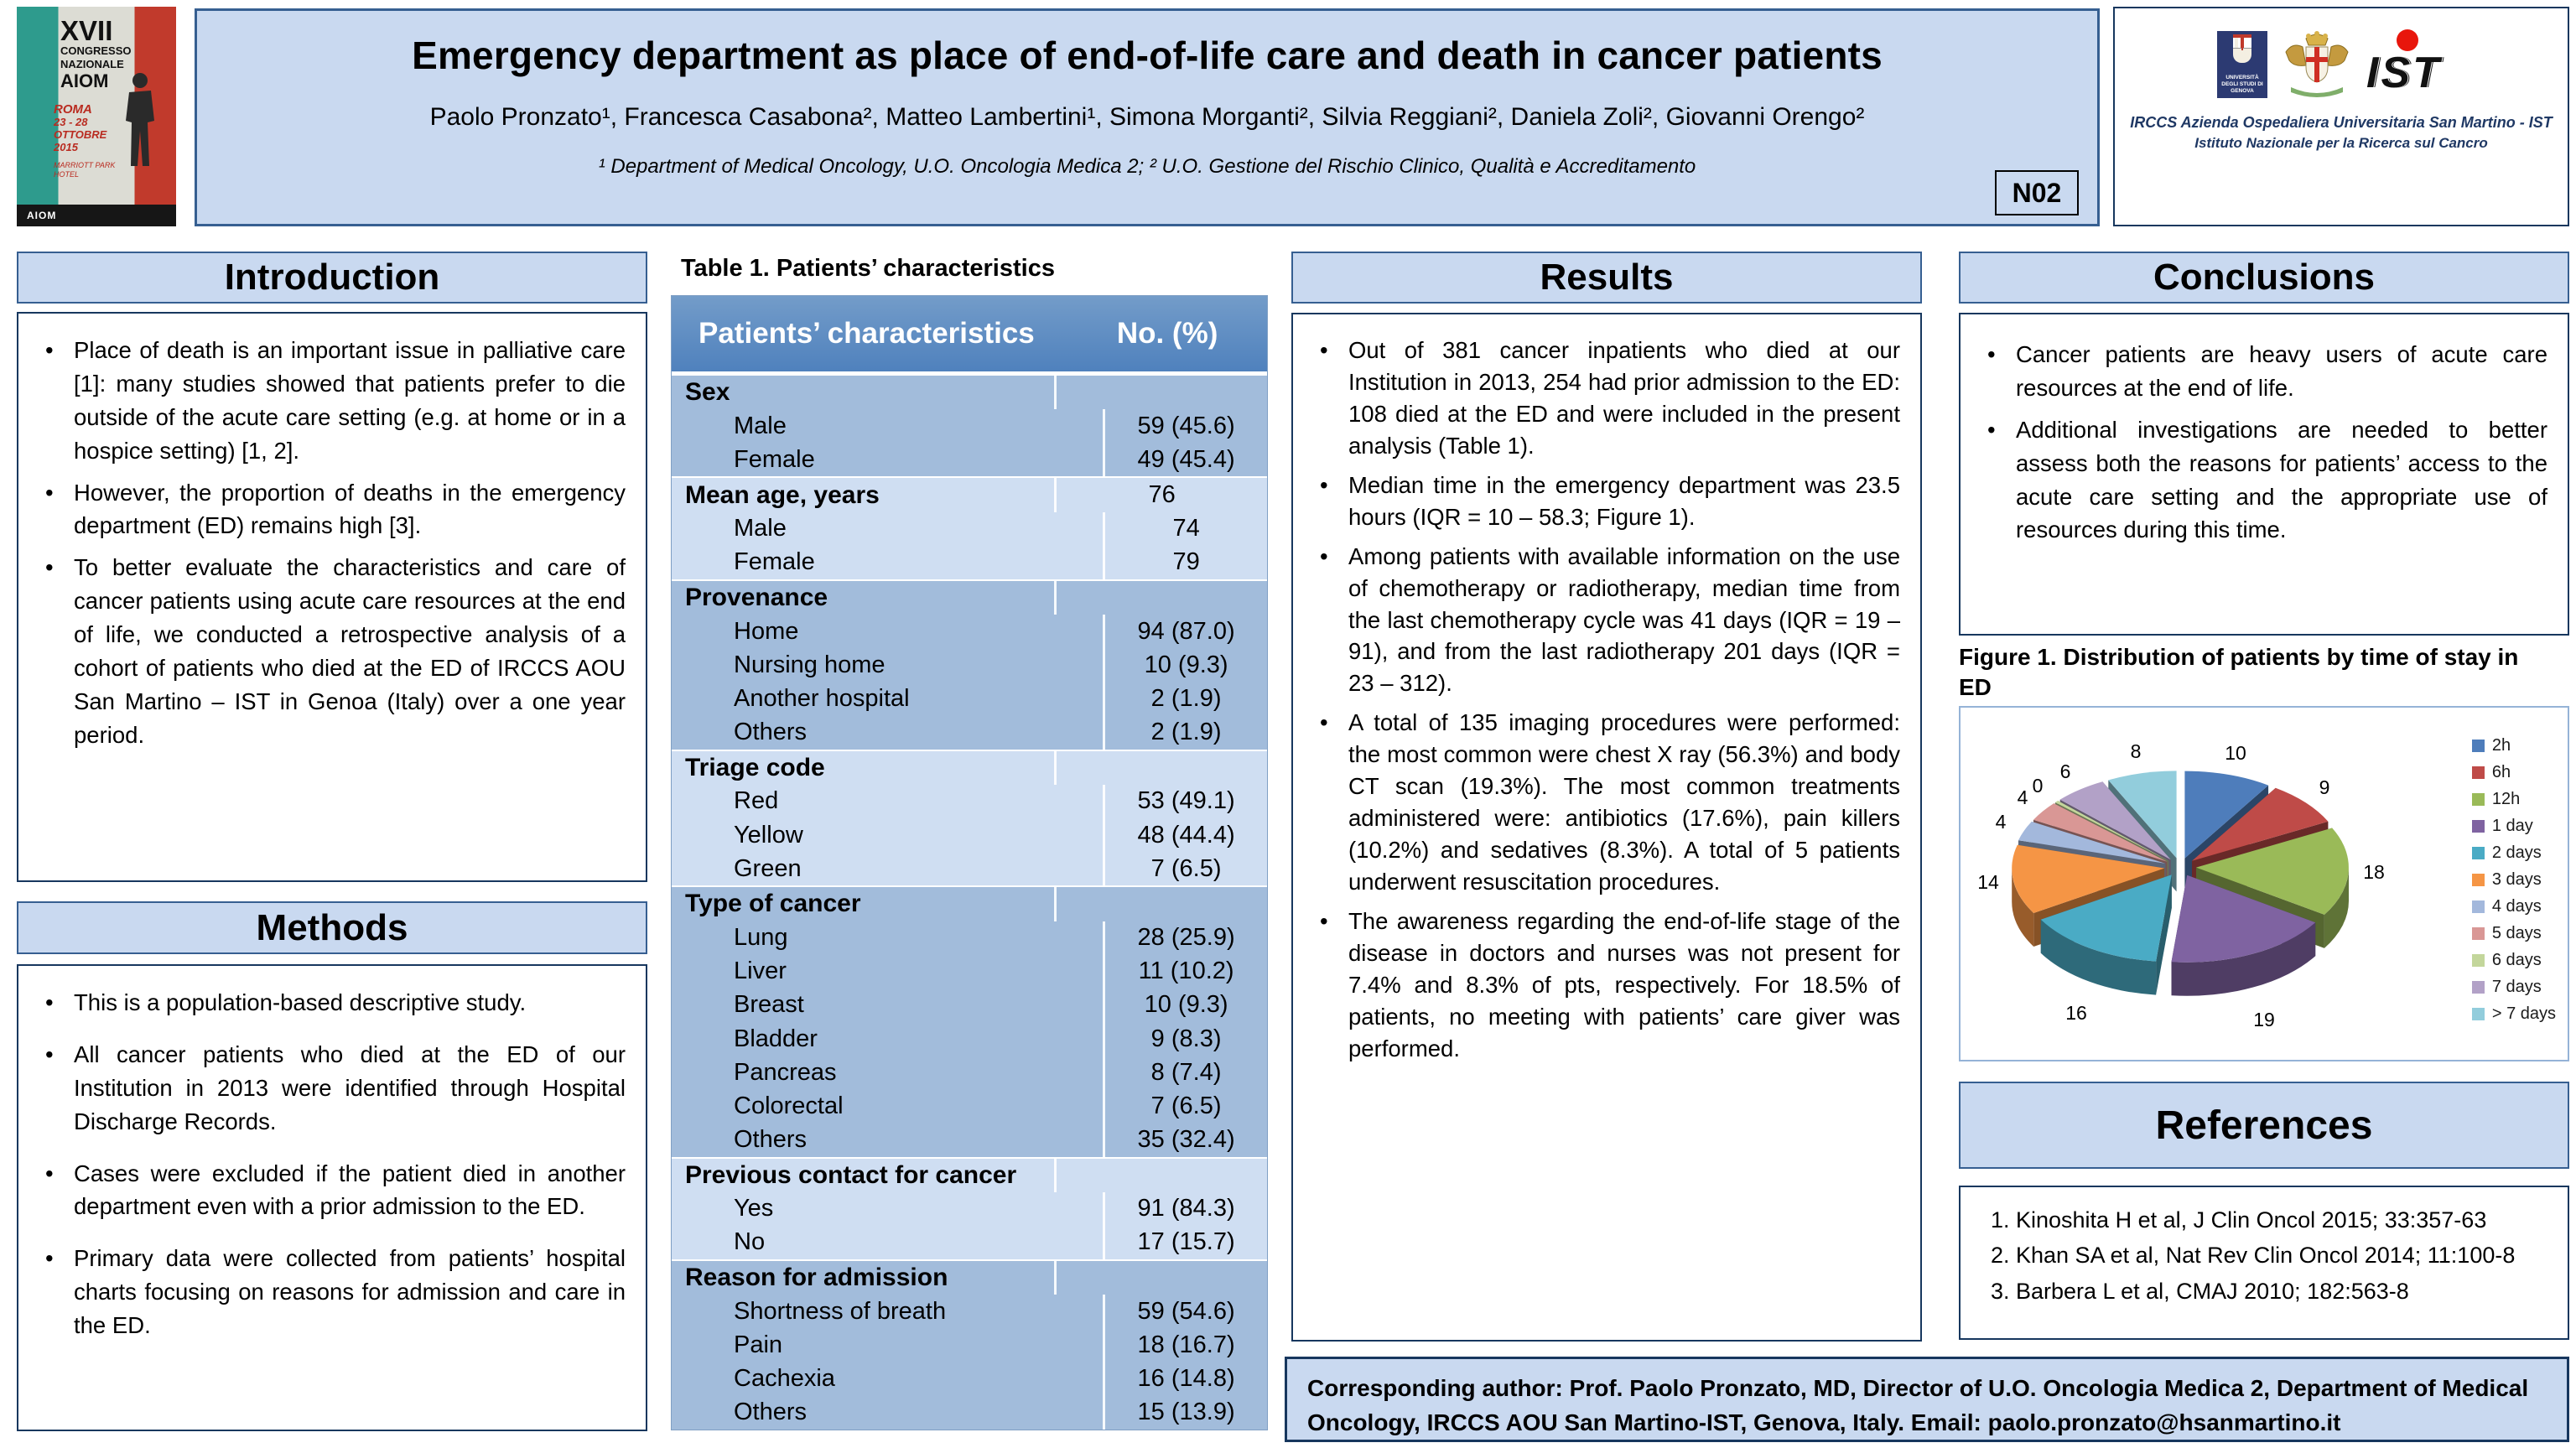  Describe the element at coordinates (2374, 872) in the screenshot. I see `pie-data-label: 18` at that location.